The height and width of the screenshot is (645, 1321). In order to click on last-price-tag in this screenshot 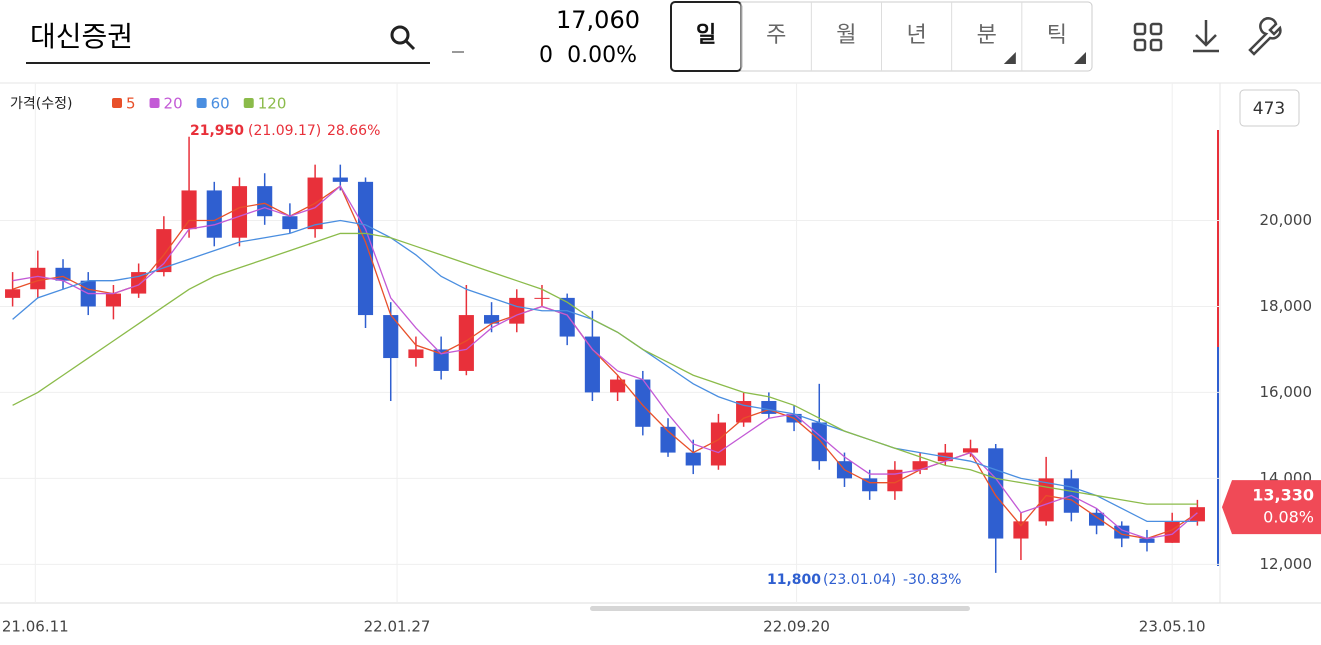, I will do `click(1271, 507)`.